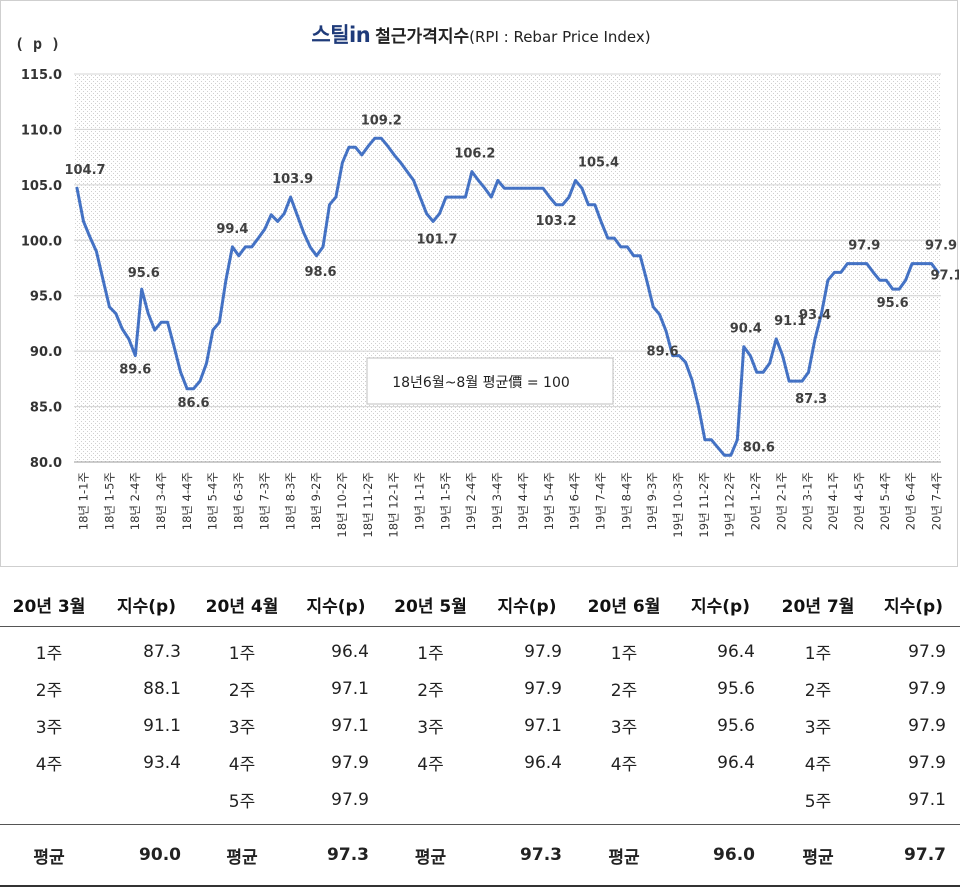 Image resolution: width=960 pixels, height=887 pixels. Describe the element at coordinates (242, 654) in the screenshot. I see `week-cell: 1주` at that location.